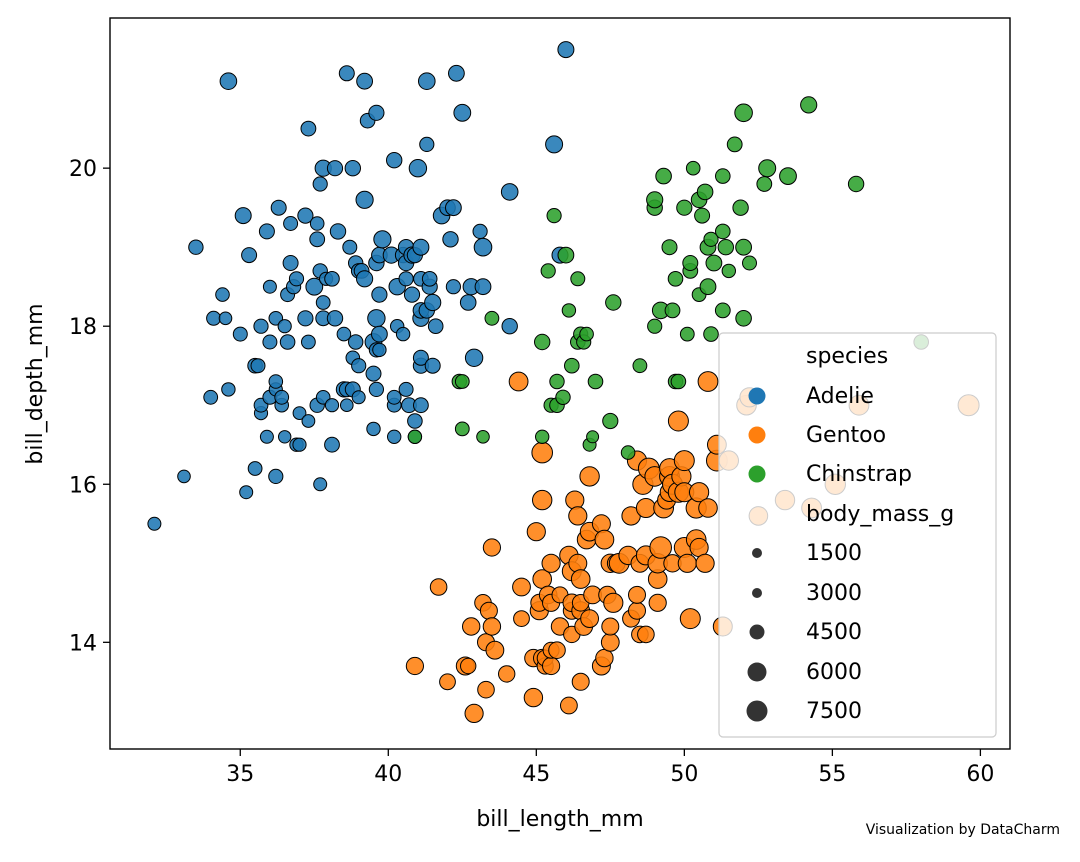 The height and width of the screenshot is (862, 1080). What do you see at coordinates (684, 774) in the screenshot?
I see `x-tick-label-50: 50` at bounding box center [684, 774].